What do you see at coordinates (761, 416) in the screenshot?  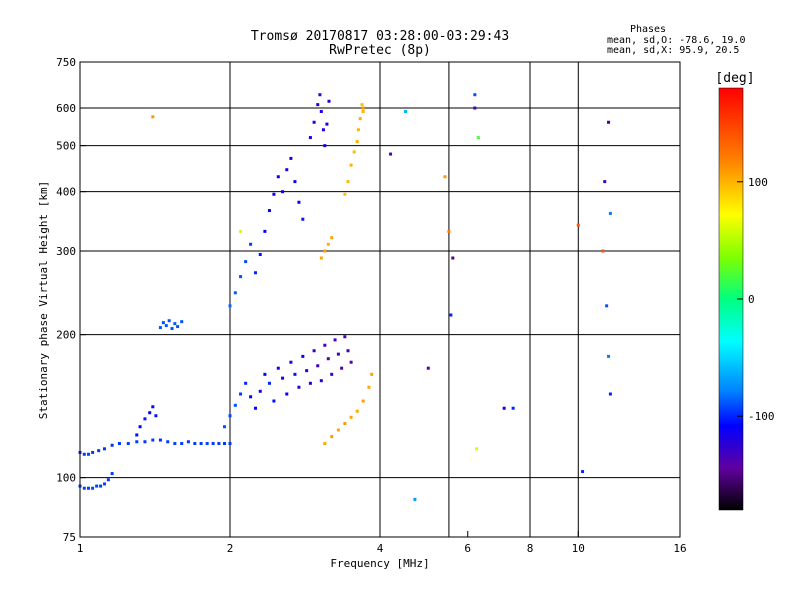 I see `colorbar-tick-label: -100` at bounding box center [761, 416].